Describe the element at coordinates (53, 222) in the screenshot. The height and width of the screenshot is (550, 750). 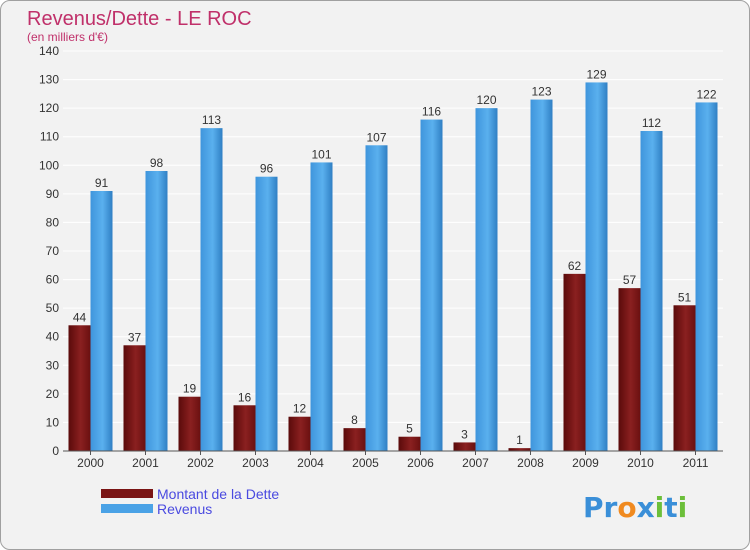
I see `y-tick-label: 80` at that location.